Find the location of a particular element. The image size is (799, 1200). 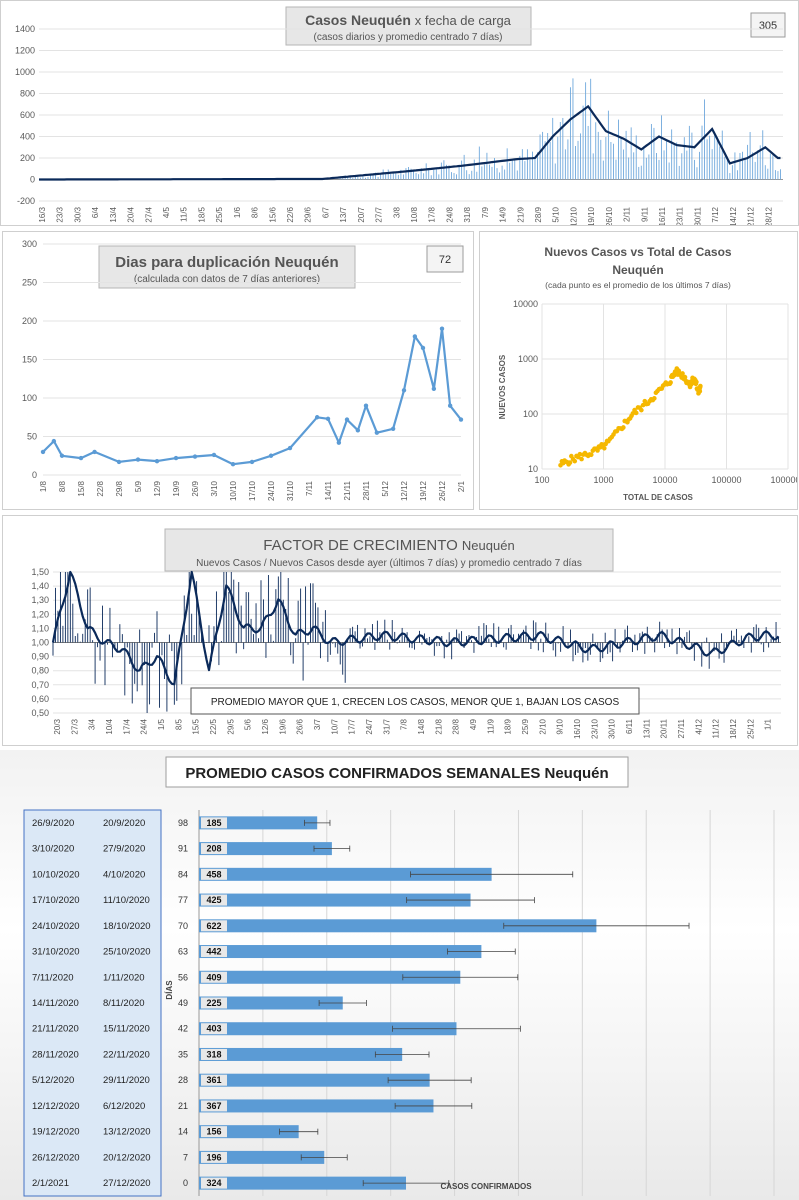

x-tick-label: 10/10 is located at coordinates (233, 490).